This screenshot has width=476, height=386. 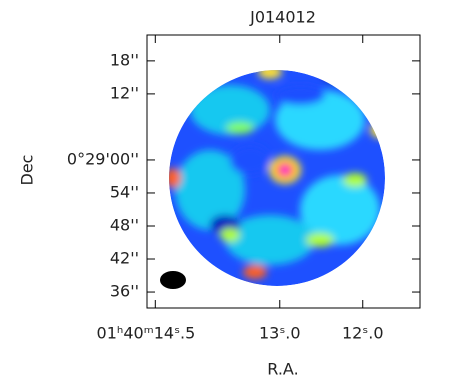 What do you see at coordinates (282, 17) in the screenshot?
I see `chart-title: J014012` at bounding box center [282, 17].